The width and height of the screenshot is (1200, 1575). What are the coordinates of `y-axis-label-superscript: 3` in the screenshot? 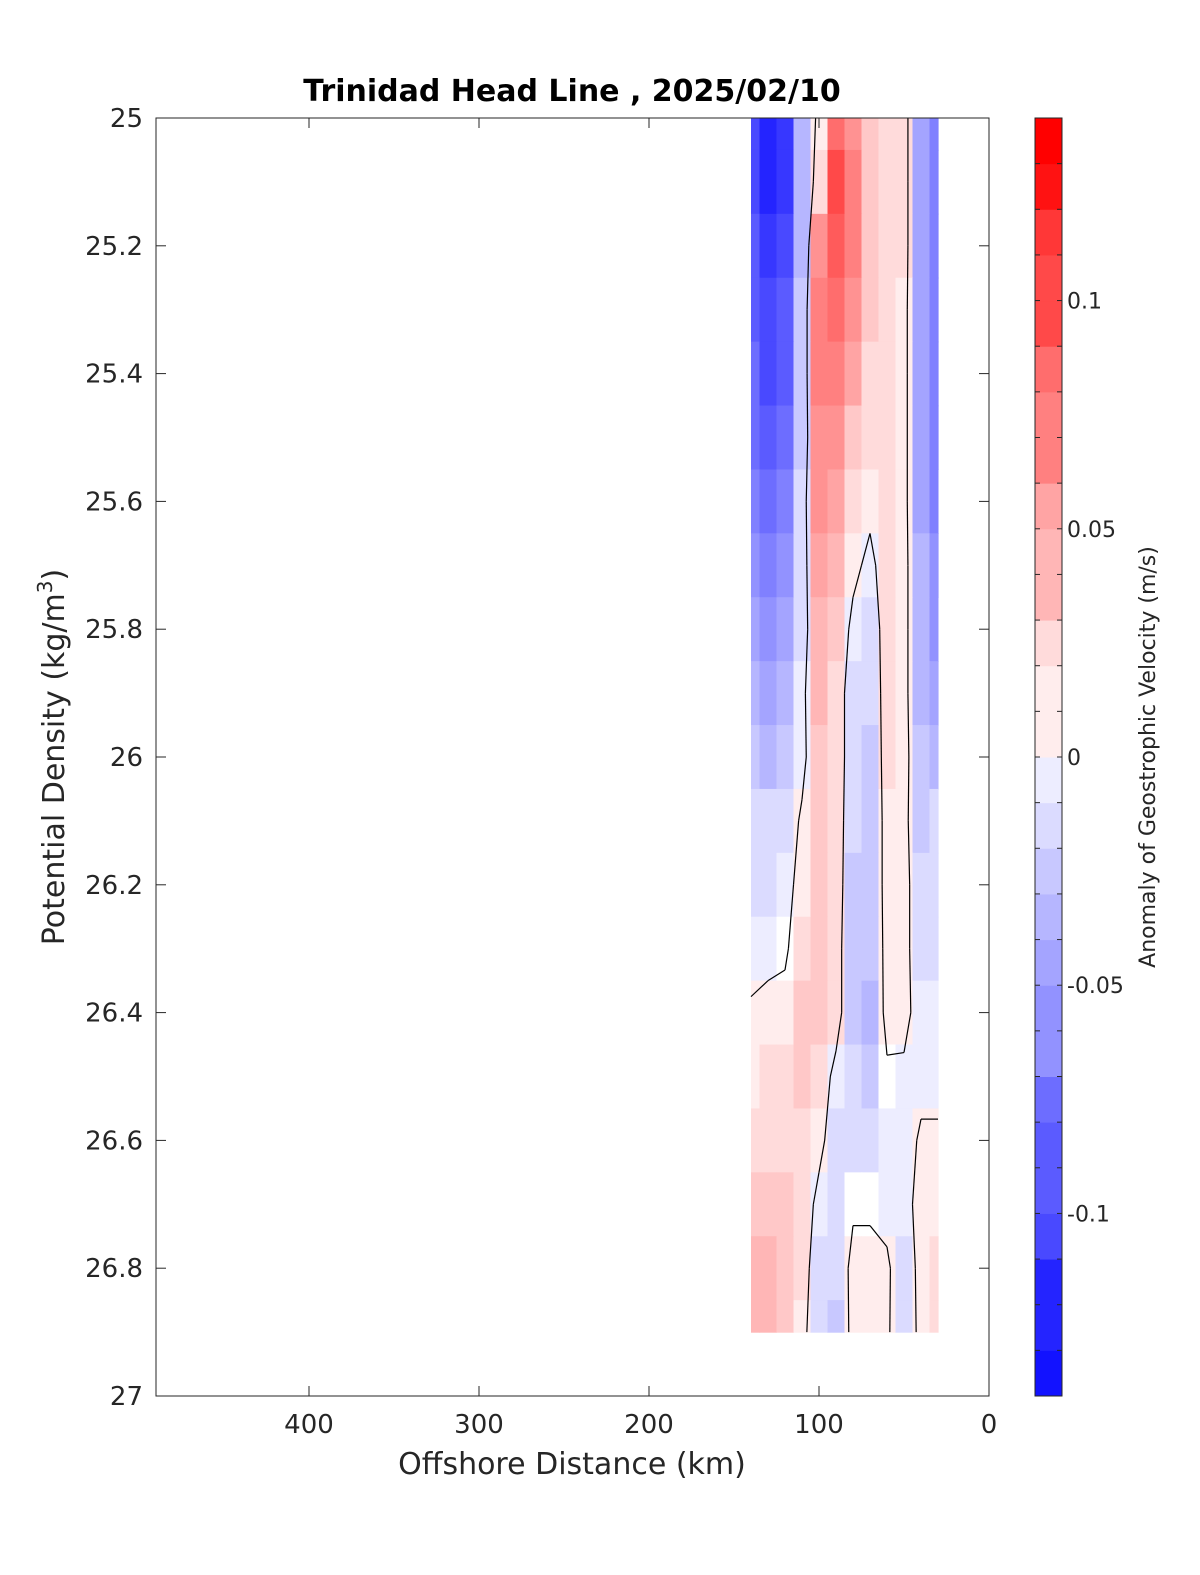 It's located at (45, 586).